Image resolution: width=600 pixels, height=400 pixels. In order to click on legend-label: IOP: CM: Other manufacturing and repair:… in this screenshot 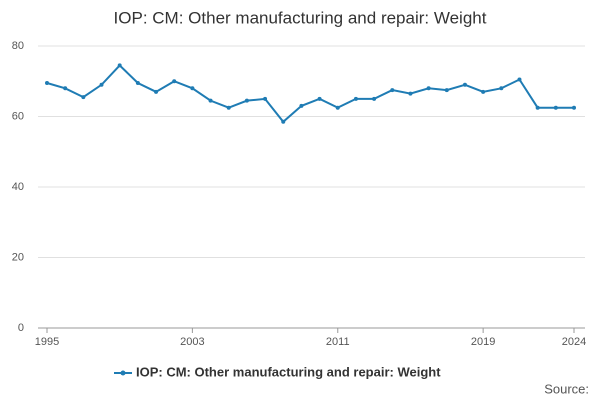, I will do `click(288, 371)`.